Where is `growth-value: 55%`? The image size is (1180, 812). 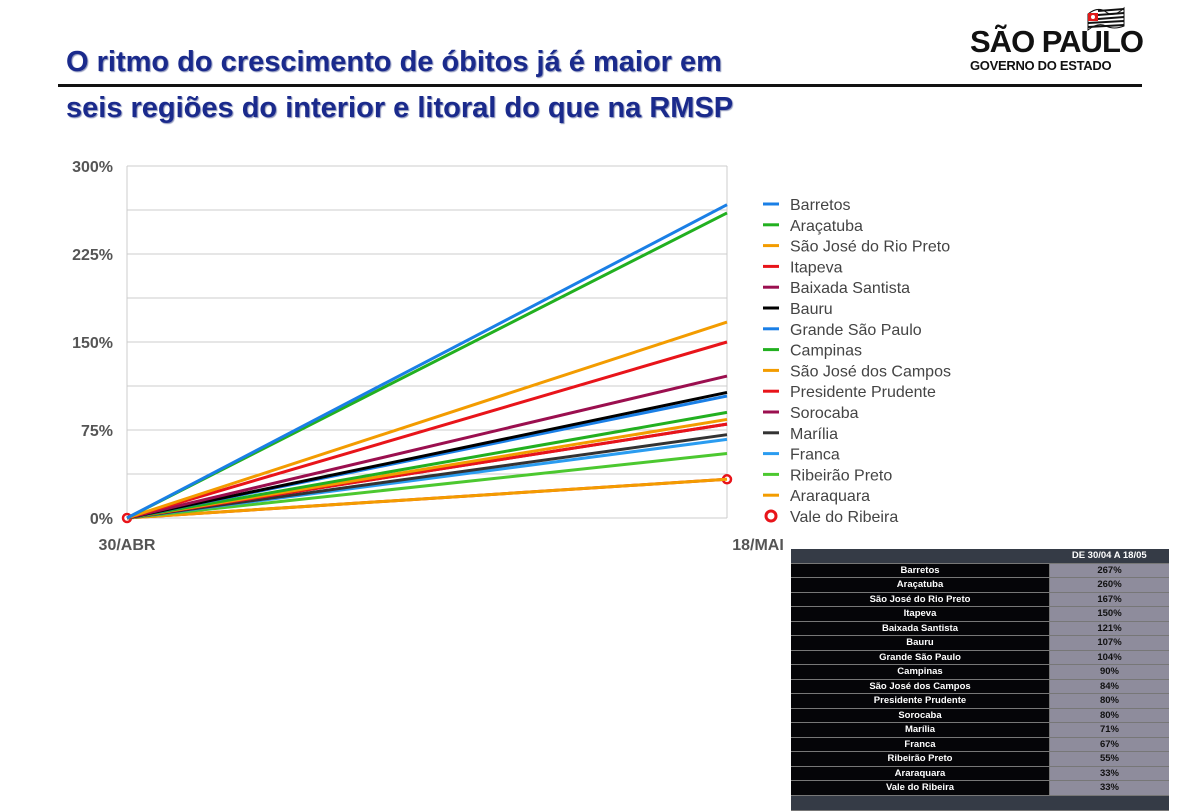
growth-value: 55% is located at coordinates (1109, 759).